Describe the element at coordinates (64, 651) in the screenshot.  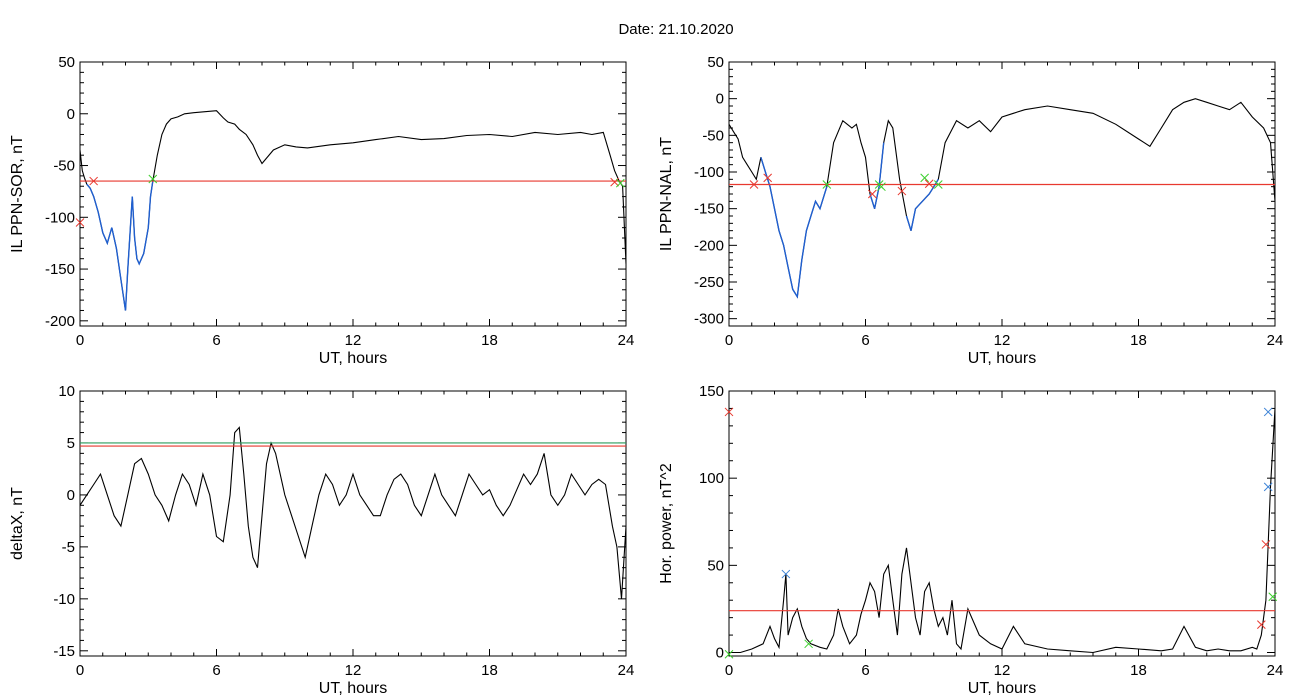
I see `y-tick-label: -15` at that location.